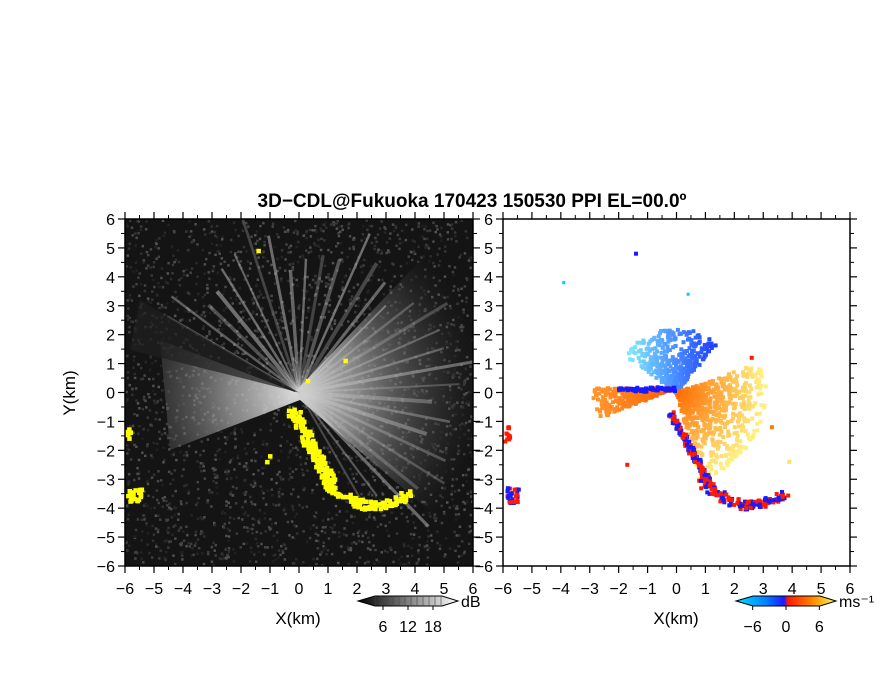 Image resolution: width=880 pixels, height=685 pixels. What do you see at coordinates (110, 307) in the screenshot?
I see `y-tick-label: 3` at bounding box center [110, 307].